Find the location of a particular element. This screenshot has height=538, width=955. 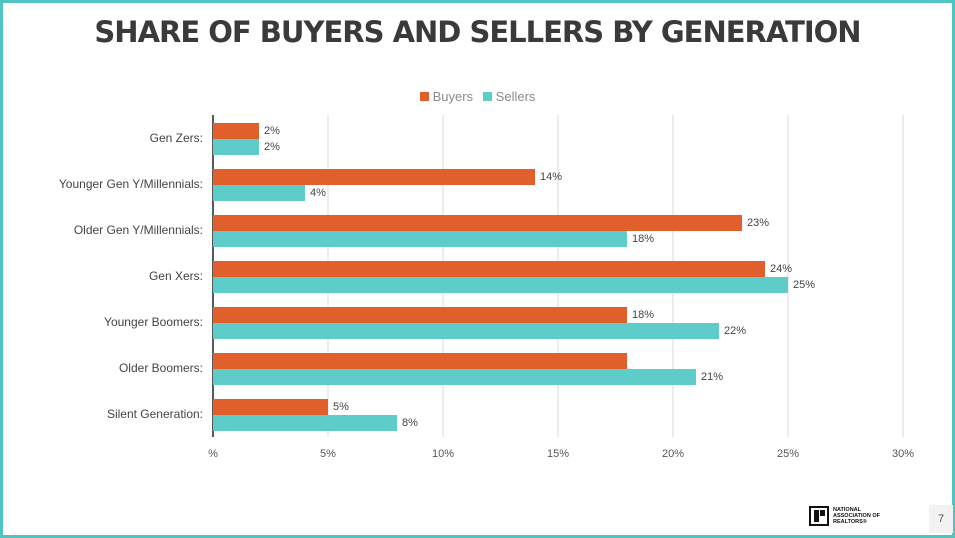

data-label: 22% is located at coordinates (735, 331).